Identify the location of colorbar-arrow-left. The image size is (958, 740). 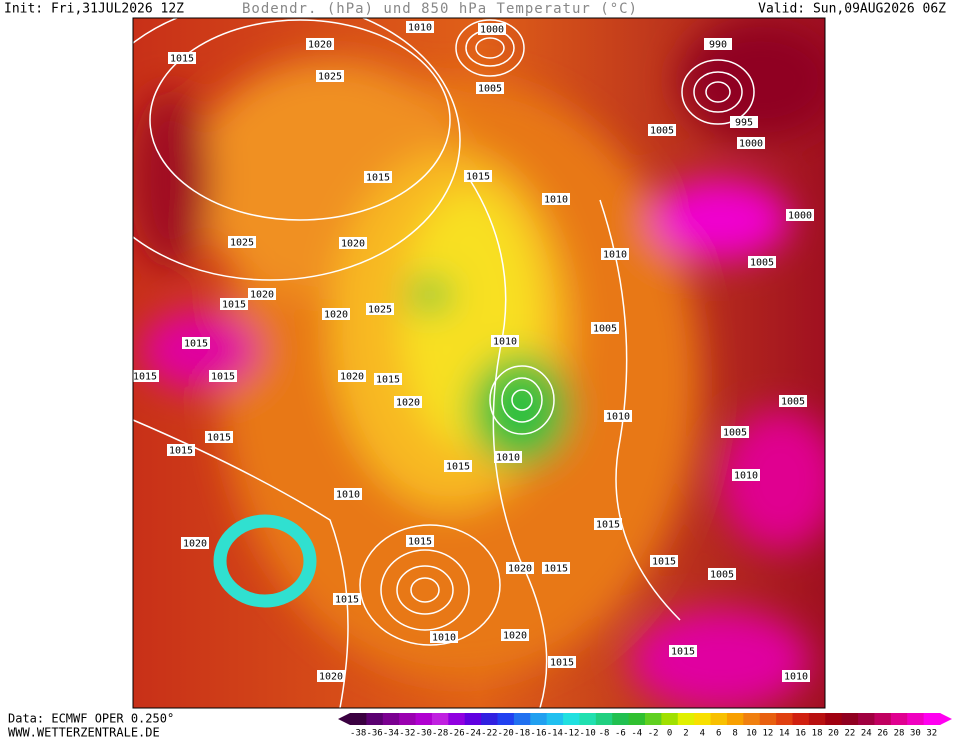
(344, 719).